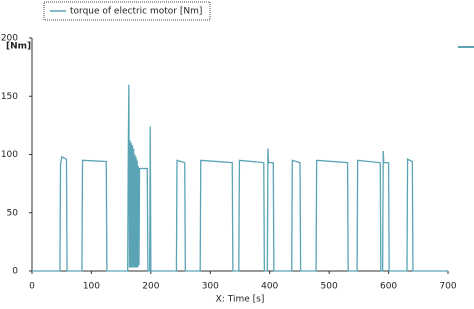 The image size is (474, 309). Describe the element at coordinates (240, 300) in the screenshot. I see `x-axis-label: X: Time [s]` at that location.